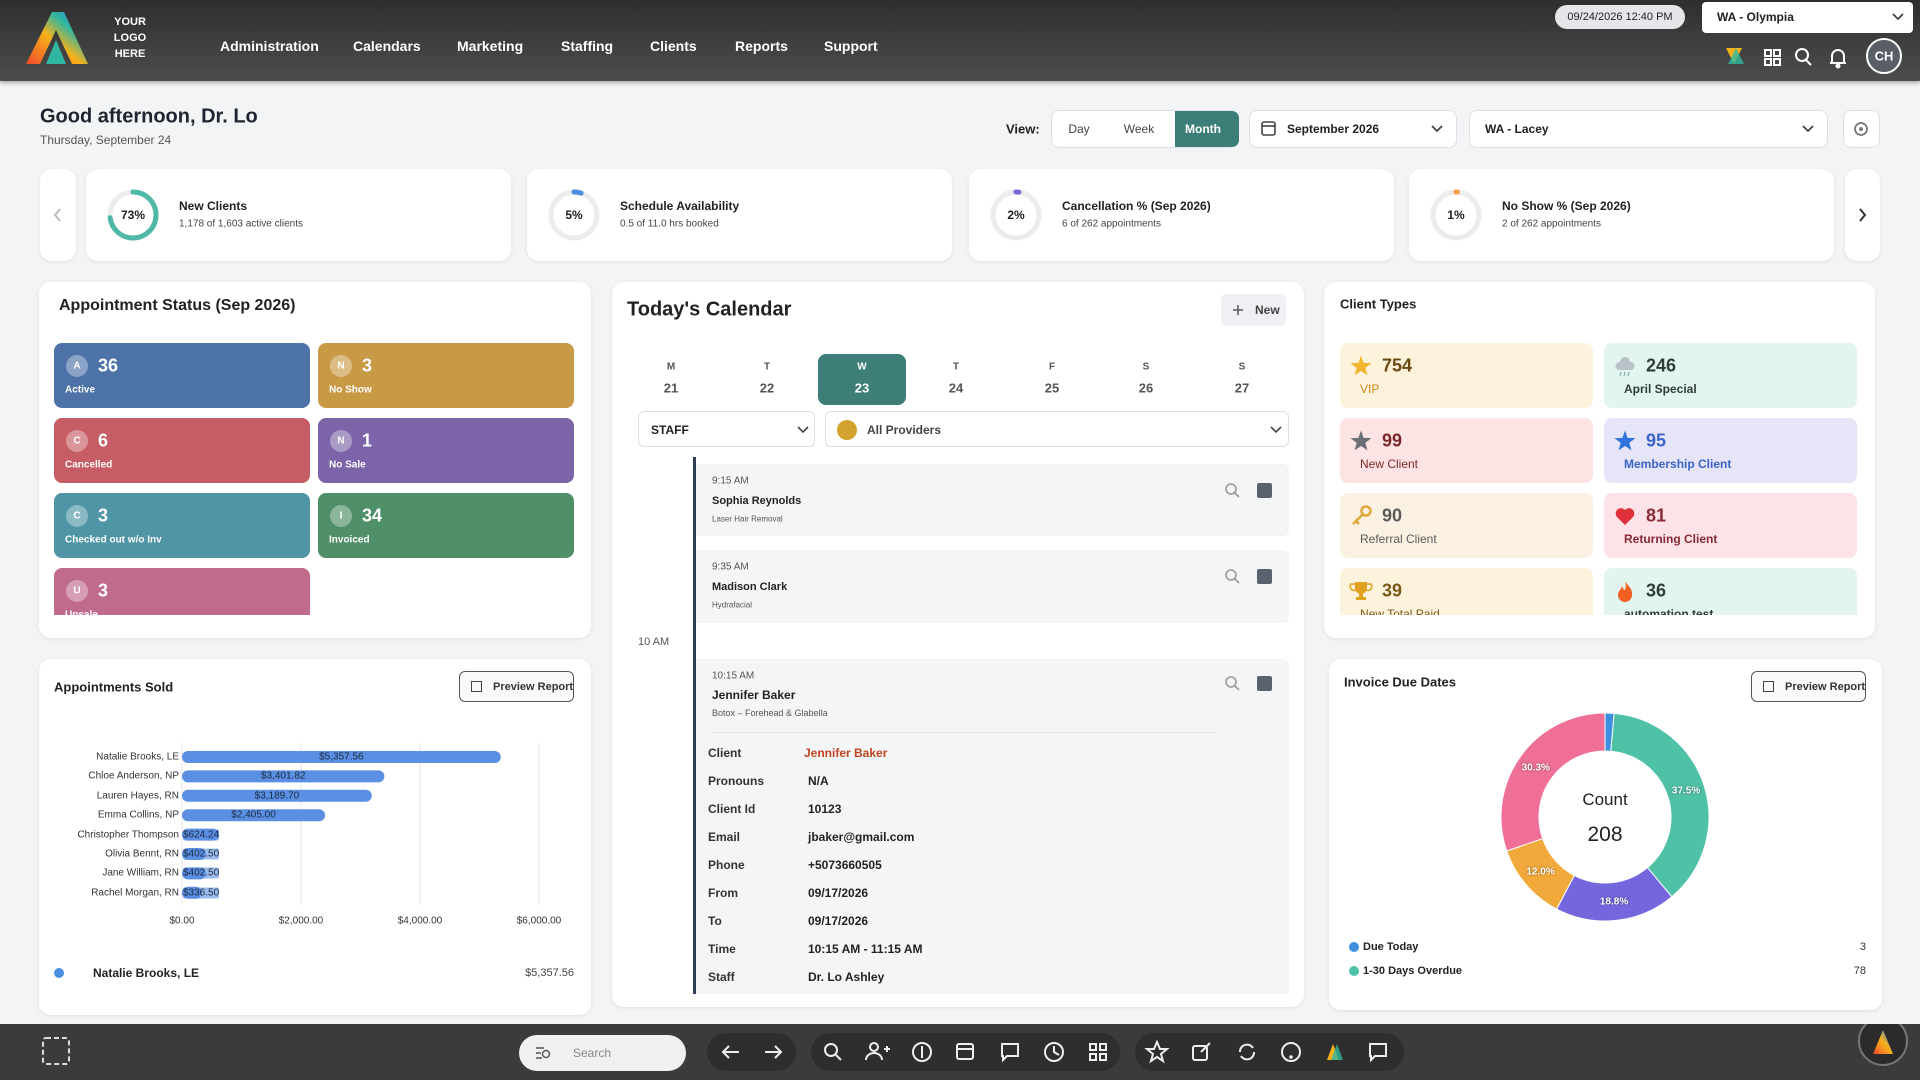 This screenshot has height=1080, width=1920. What do you see at coordinates (1203, 129) in the screenshot?
I see `view-option: Month` at bounding box center [1203, 129].